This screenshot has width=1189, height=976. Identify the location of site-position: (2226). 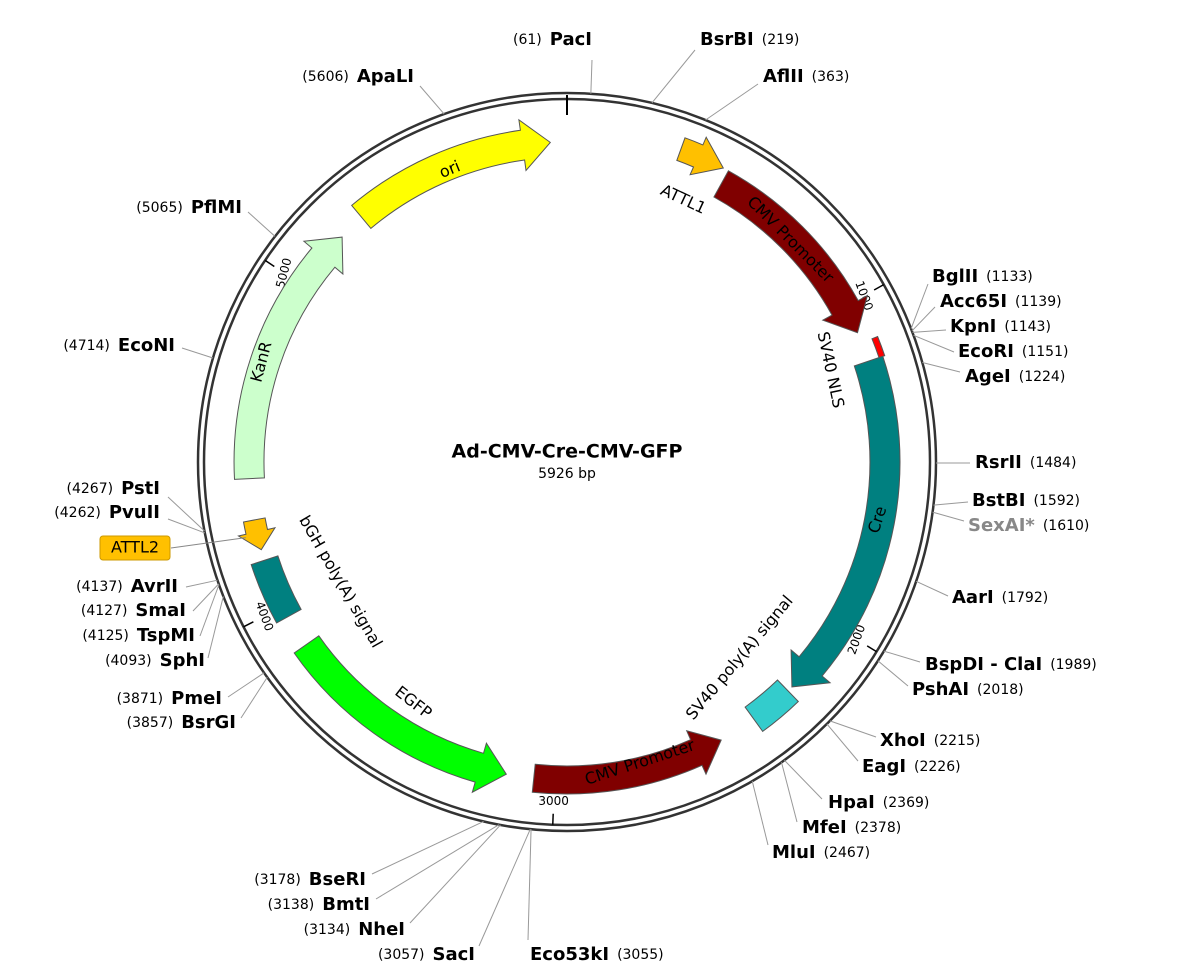
(937, 767).